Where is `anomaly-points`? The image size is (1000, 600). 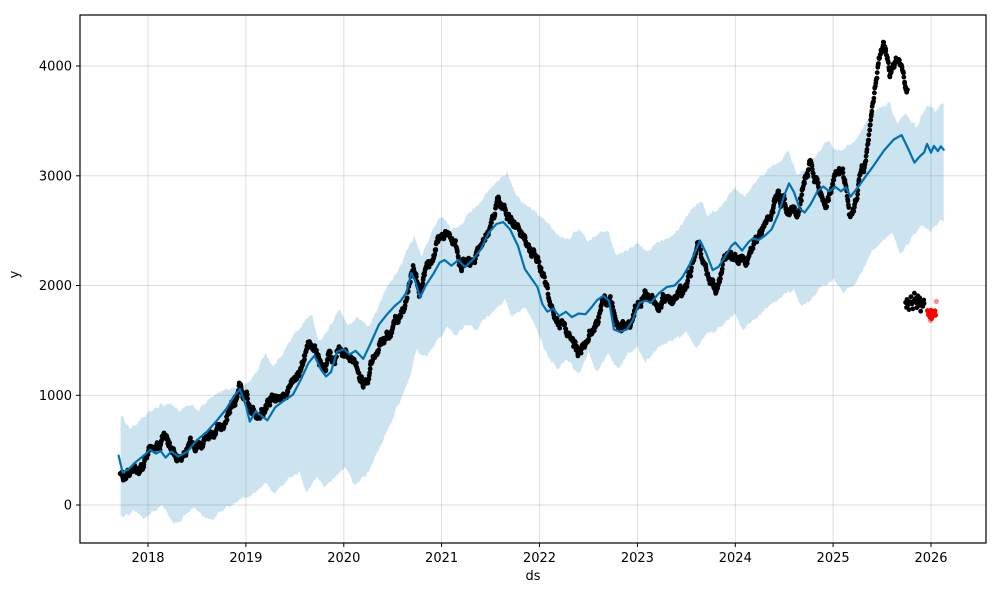
anomaly-points is located at coordinates (932, 310).